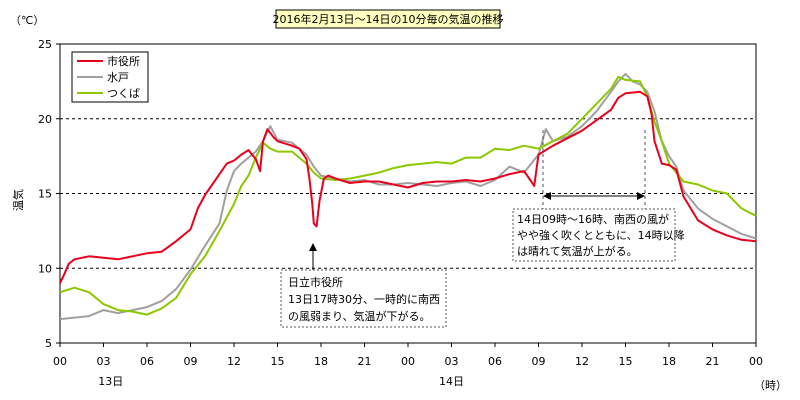  I want to click on wind-note-box, so click(594, 235).